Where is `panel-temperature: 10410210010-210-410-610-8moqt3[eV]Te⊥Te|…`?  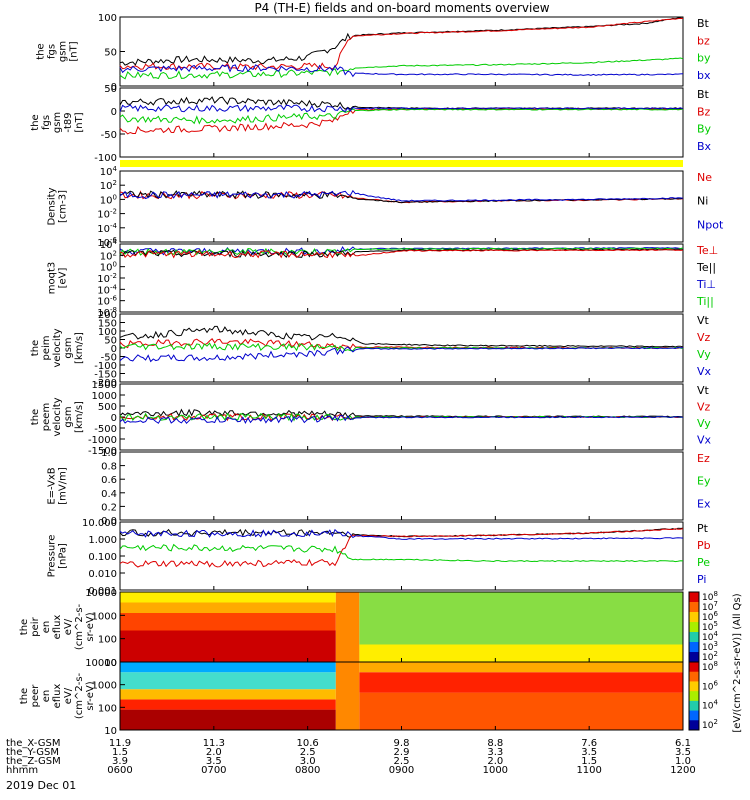 panel-temperature: 10410210010-210-410-610-8moqt3[eV]Te⊥Te|… is located at coordinates (383, 278).